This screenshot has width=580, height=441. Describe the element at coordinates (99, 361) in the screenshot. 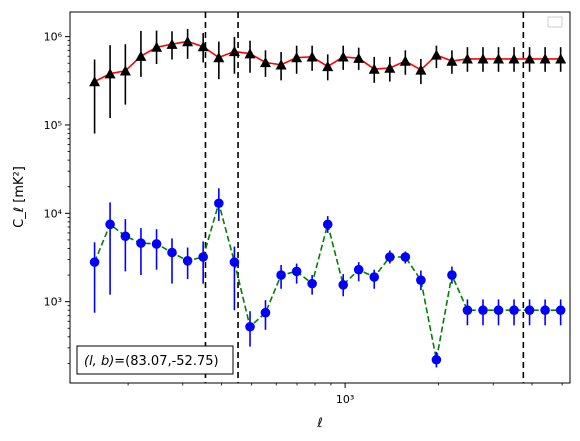

I see `annotation-prefix: (l, b)` at that location.